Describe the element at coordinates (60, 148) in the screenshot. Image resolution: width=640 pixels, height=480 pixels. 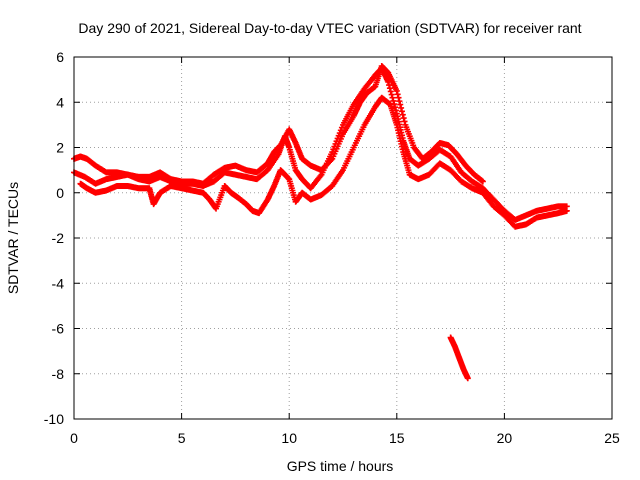
I see `y-tick-label: 2` at that location.